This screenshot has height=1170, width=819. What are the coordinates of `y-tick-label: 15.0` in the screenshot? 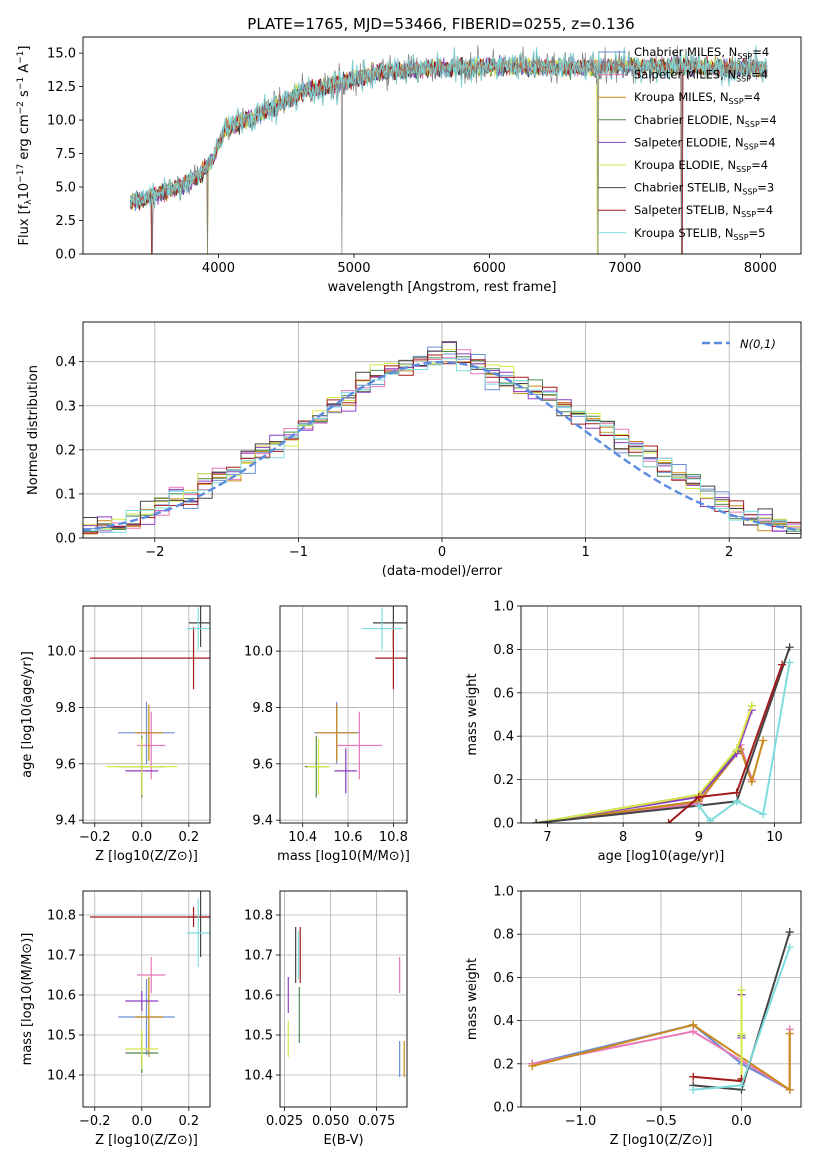 It's located at (61, 54).